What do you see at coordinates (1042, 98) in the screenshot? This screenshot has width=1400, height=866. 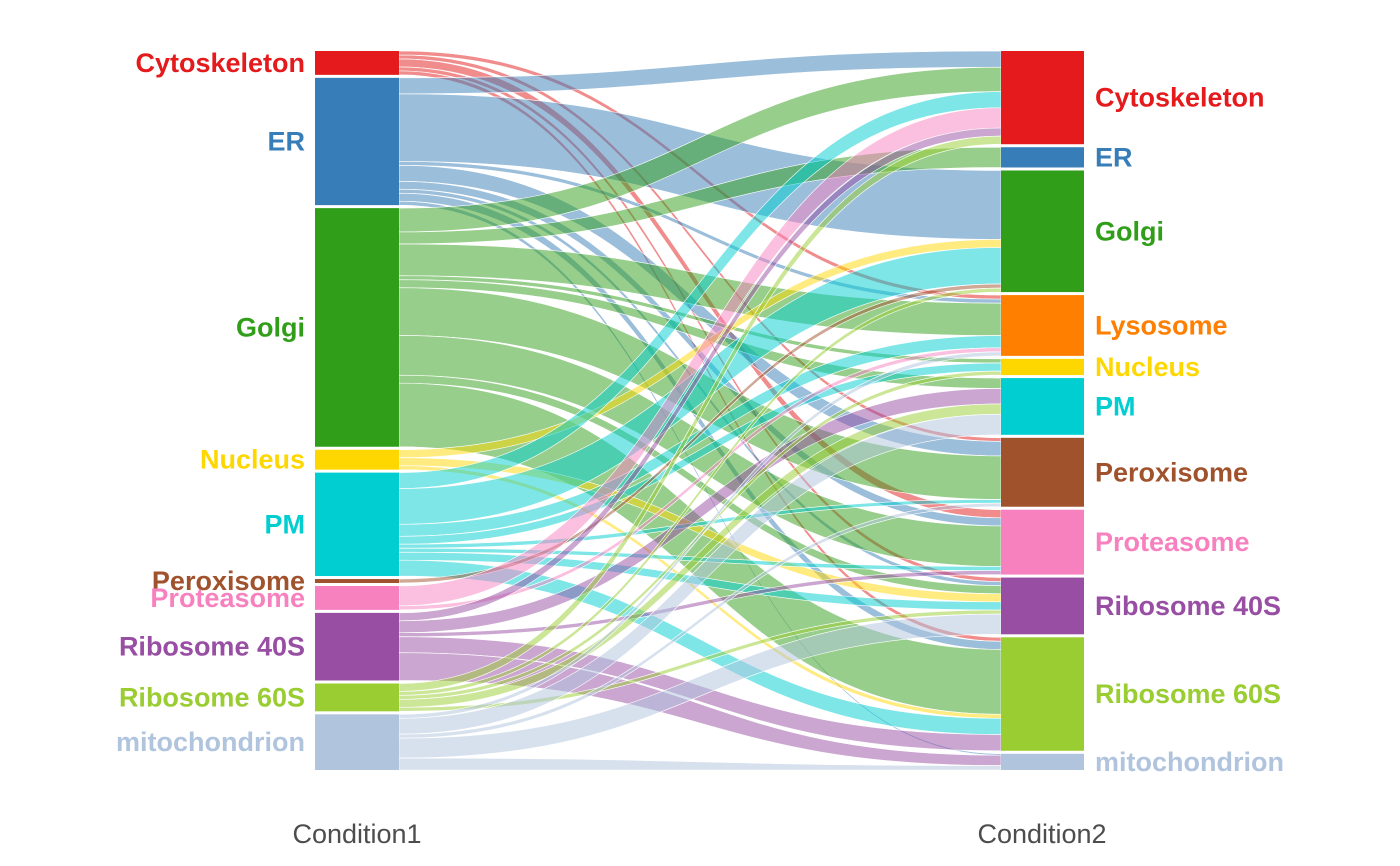 I see `right-node-cytoskeleton` at bounding box center [1042, 98].